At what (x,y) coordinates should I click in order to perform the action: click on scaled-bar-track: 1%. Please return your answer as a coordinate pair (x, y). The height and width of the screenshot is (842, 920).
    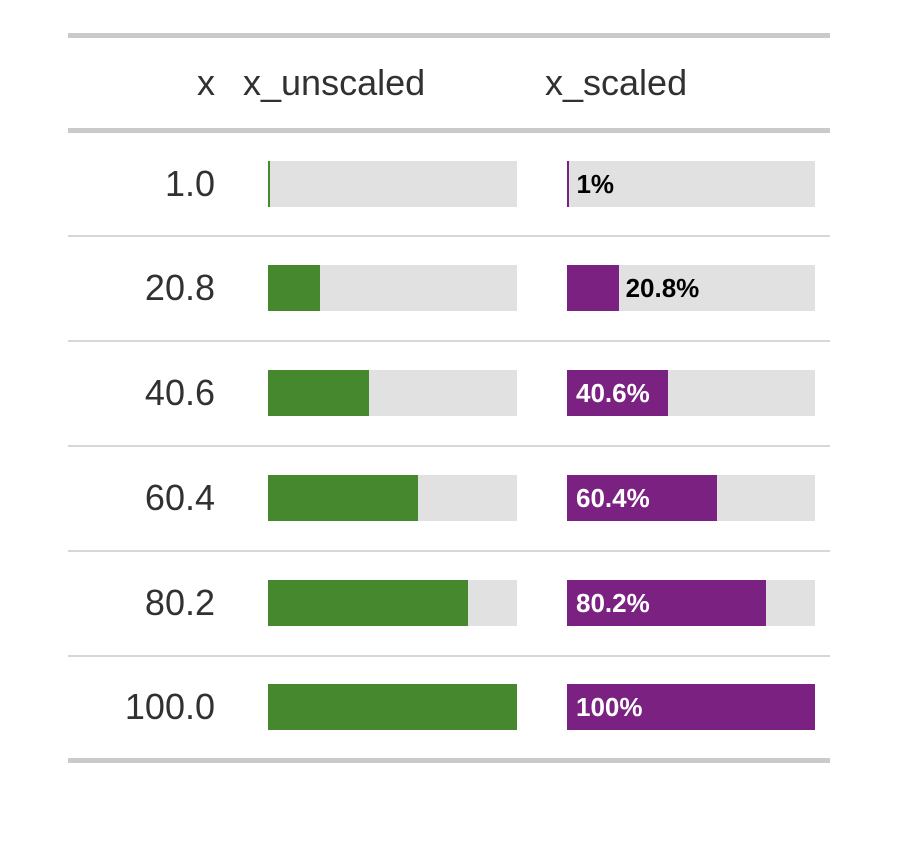
    Looking at the image, I should click on (691, 183).